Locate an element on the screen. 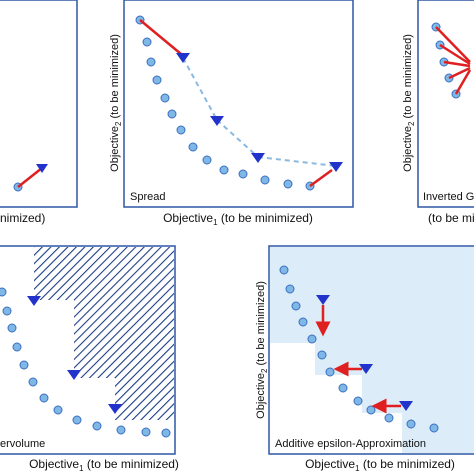 The height and width of the screenshot is (474, 474). panel-top-left: nimized) is located at coordinates (39, 112).